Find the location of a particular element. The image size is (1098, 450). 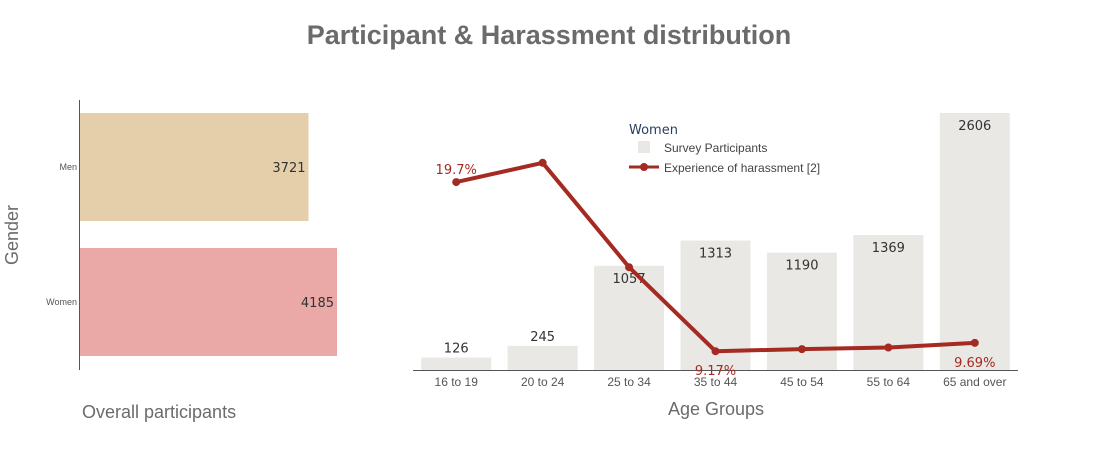

survey-bar-value-label: 2606 is located at coordinates (974, 126).